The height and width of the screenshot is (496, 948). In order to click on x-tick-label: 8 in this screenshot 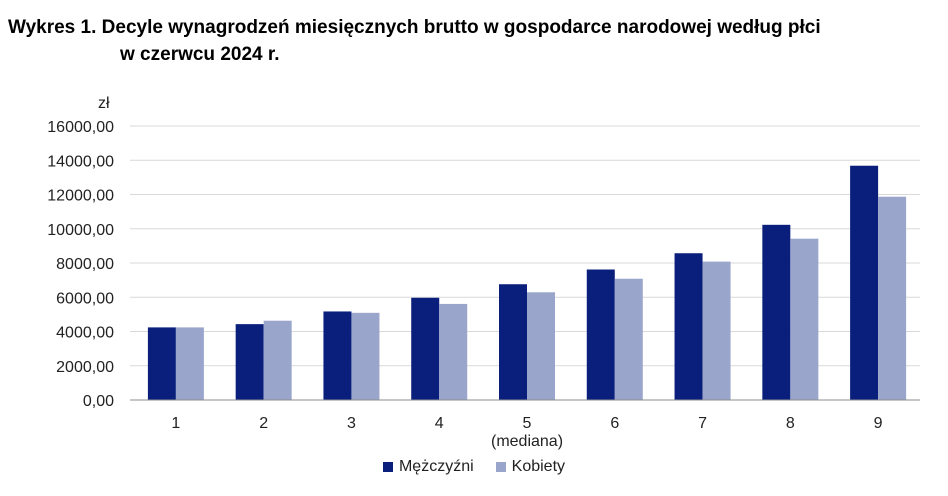, I will do `click(790, 423)`.